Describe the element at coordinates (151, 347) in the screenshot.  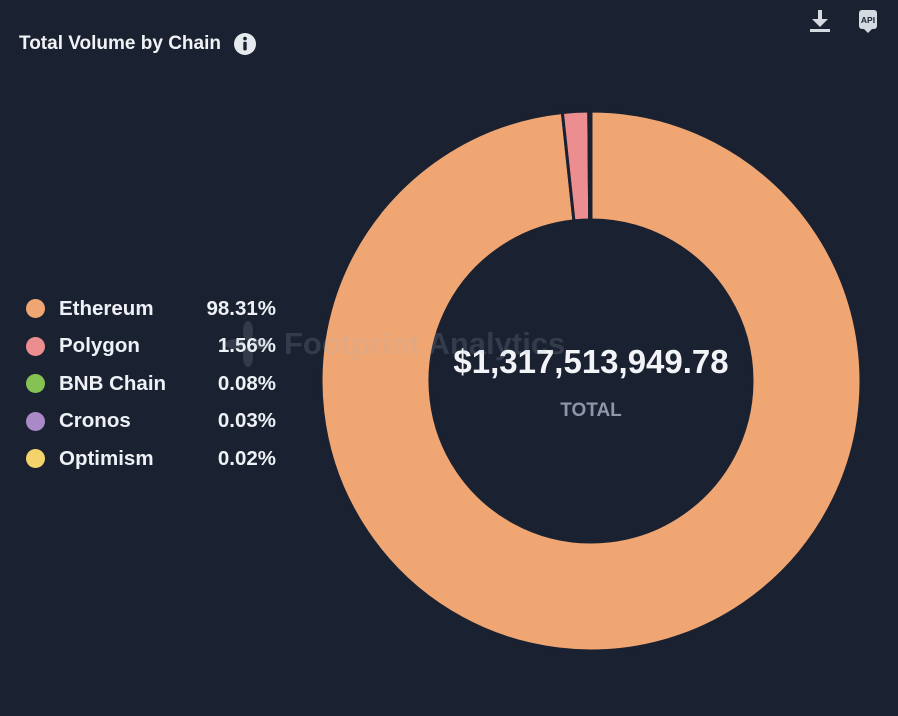
I see `legend-item-polygon: Polygon 1.56%` at that location.